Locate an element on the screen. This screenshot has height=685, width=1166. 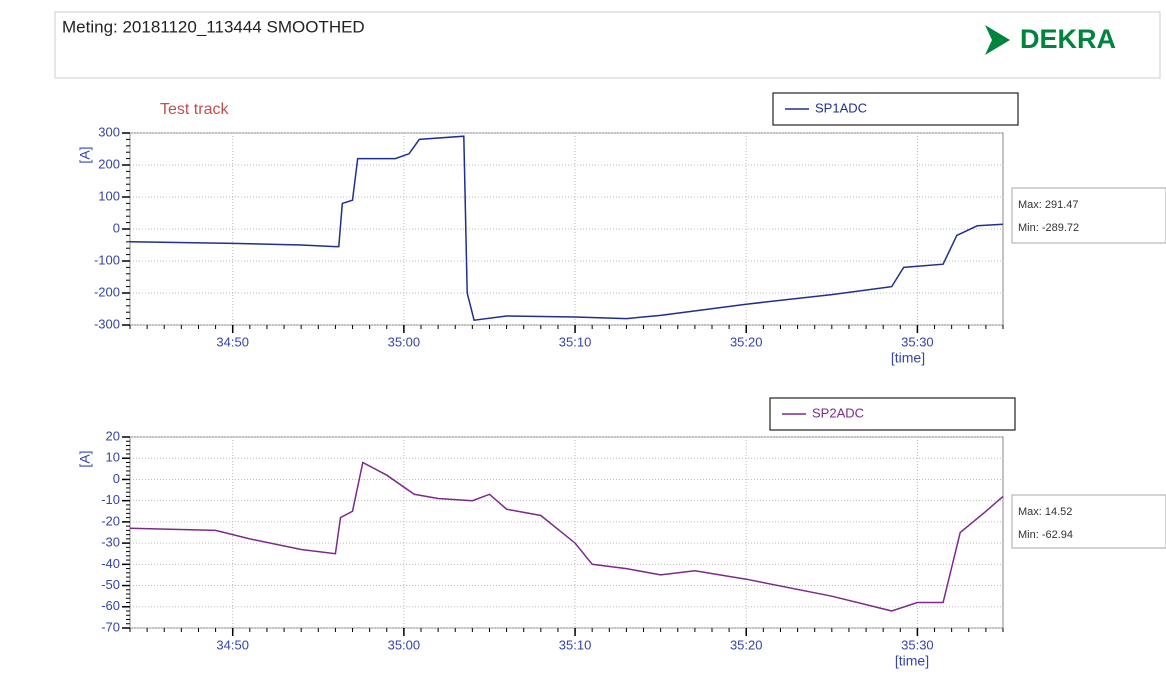
y-tick-label: 10 is located at coordinates (113, 457).